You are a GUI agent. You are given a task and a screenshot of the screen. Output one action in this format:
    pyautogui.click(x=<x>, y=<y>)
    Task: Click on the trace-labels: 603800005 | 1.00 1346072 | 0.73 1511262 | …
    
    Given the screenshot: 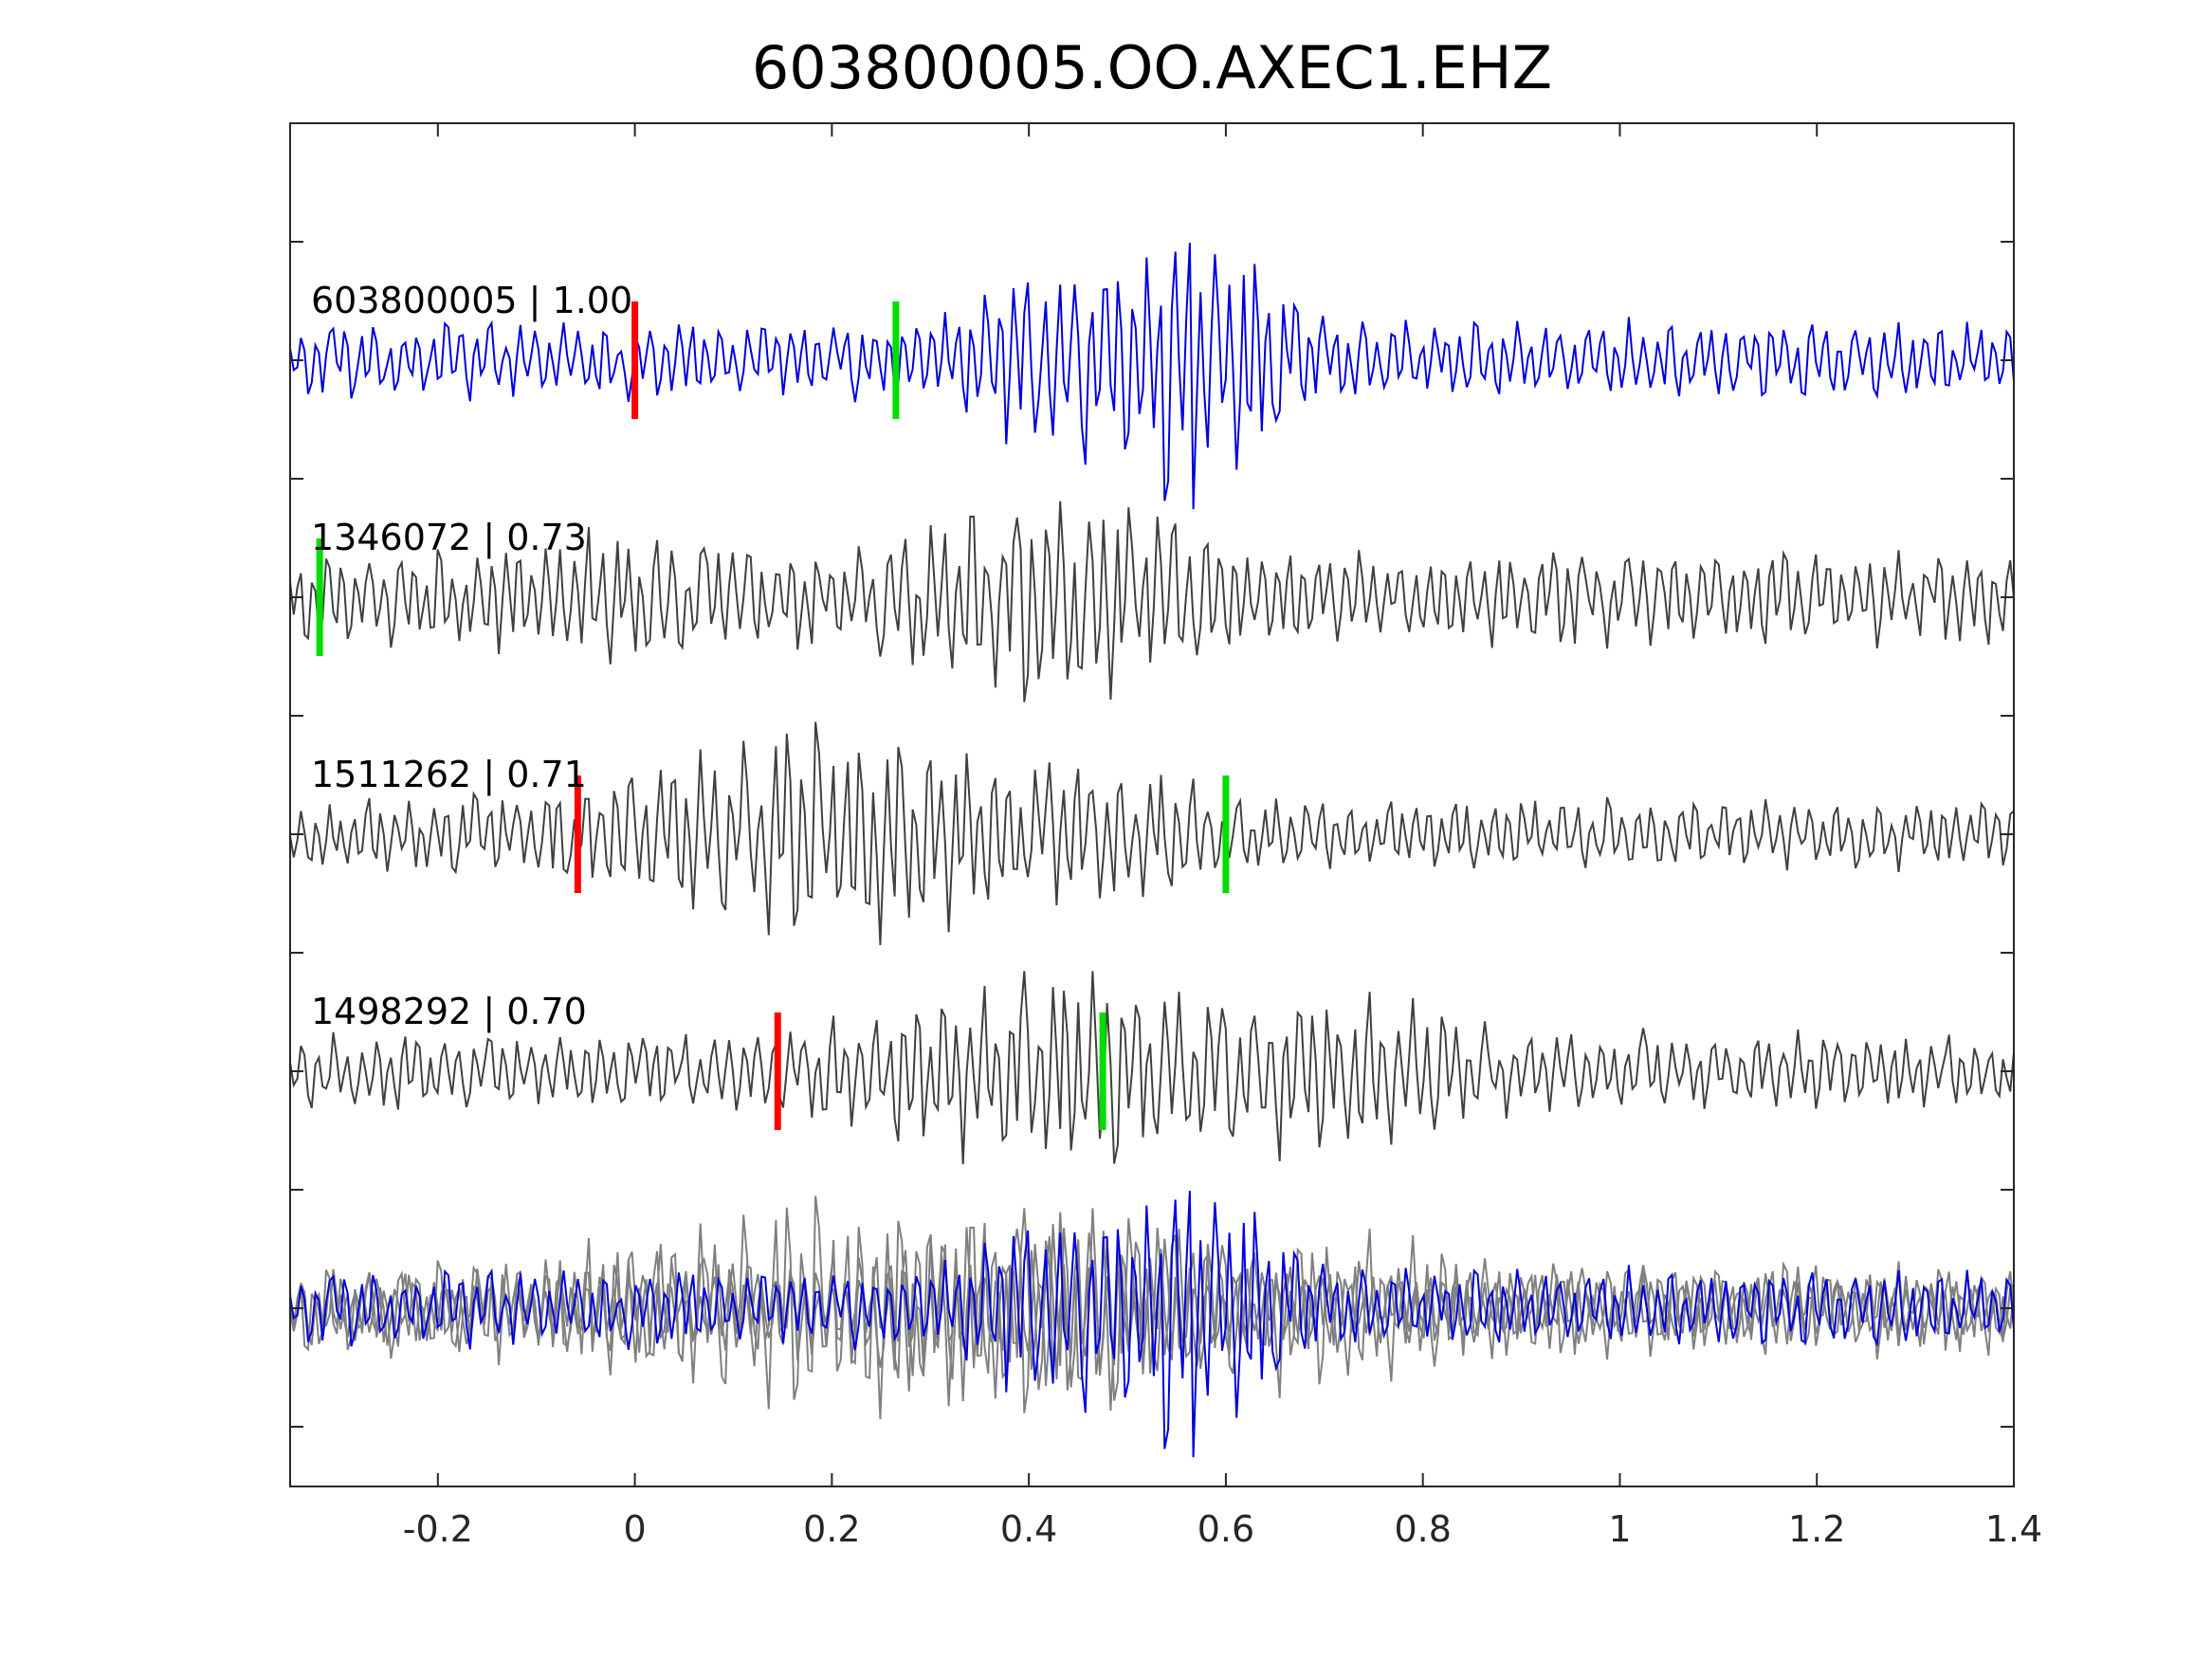 What is the action you would take?
    pyautogui.click(x=471, y=656)
    